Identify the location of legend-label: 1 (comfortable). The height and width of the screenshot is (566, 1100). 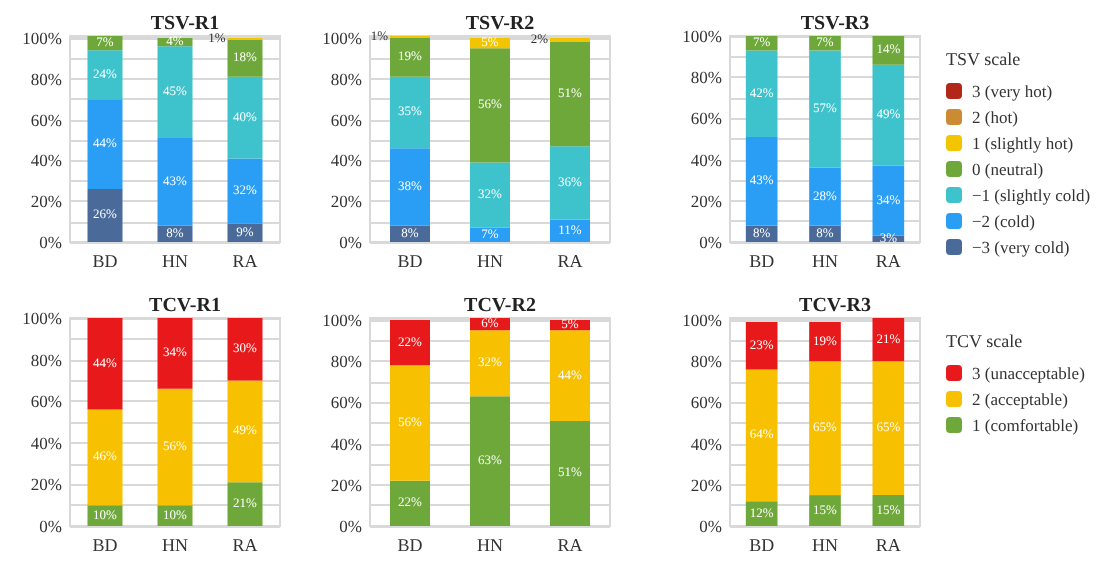
(1025, 425).